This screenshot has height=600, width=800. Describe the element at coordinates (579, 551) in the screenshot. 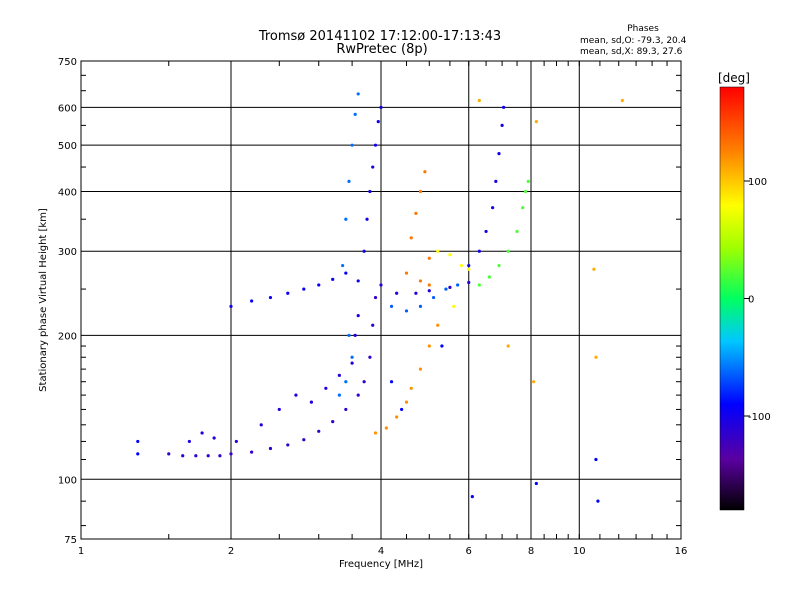

I see `x-tick-label: 10` at that location.